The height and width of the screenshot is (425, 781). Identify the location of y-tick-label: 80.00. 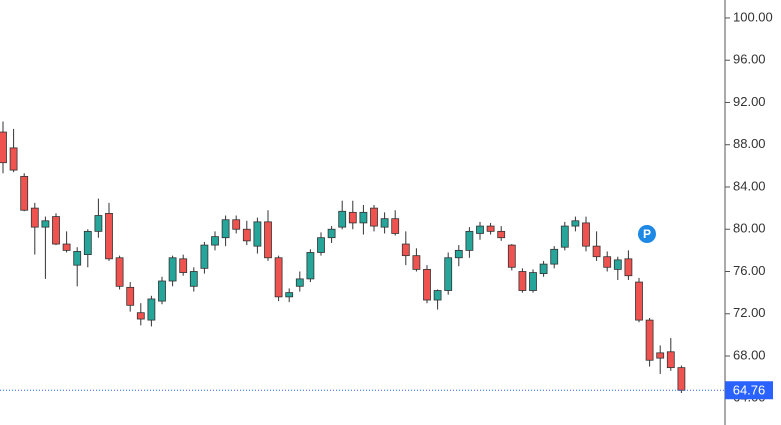
(749, 228).